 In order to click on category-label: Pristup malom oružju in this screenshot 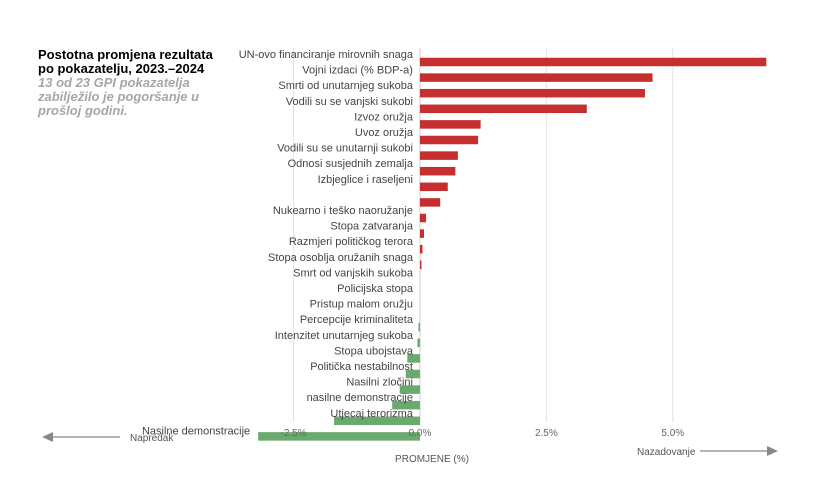, I will do `click(361, 305)`.